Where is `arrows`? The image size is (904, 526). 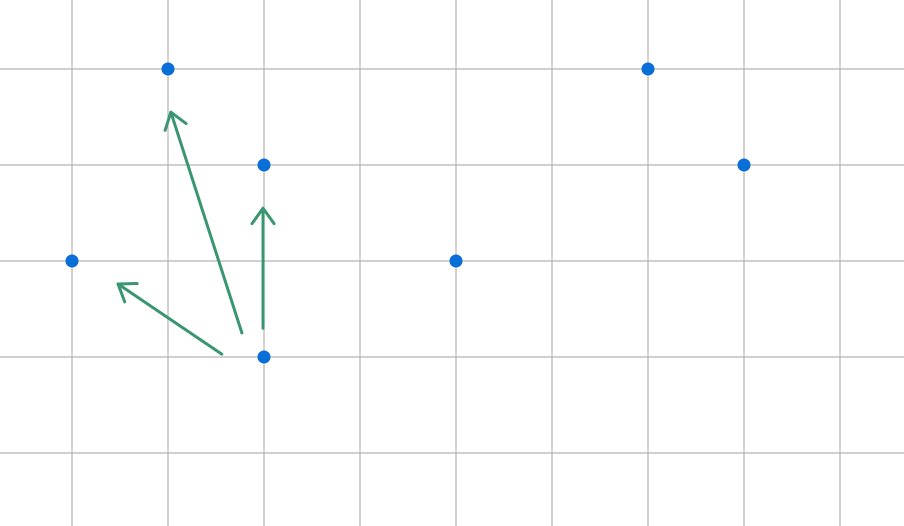 arrows is located at coordinates (196, 233).